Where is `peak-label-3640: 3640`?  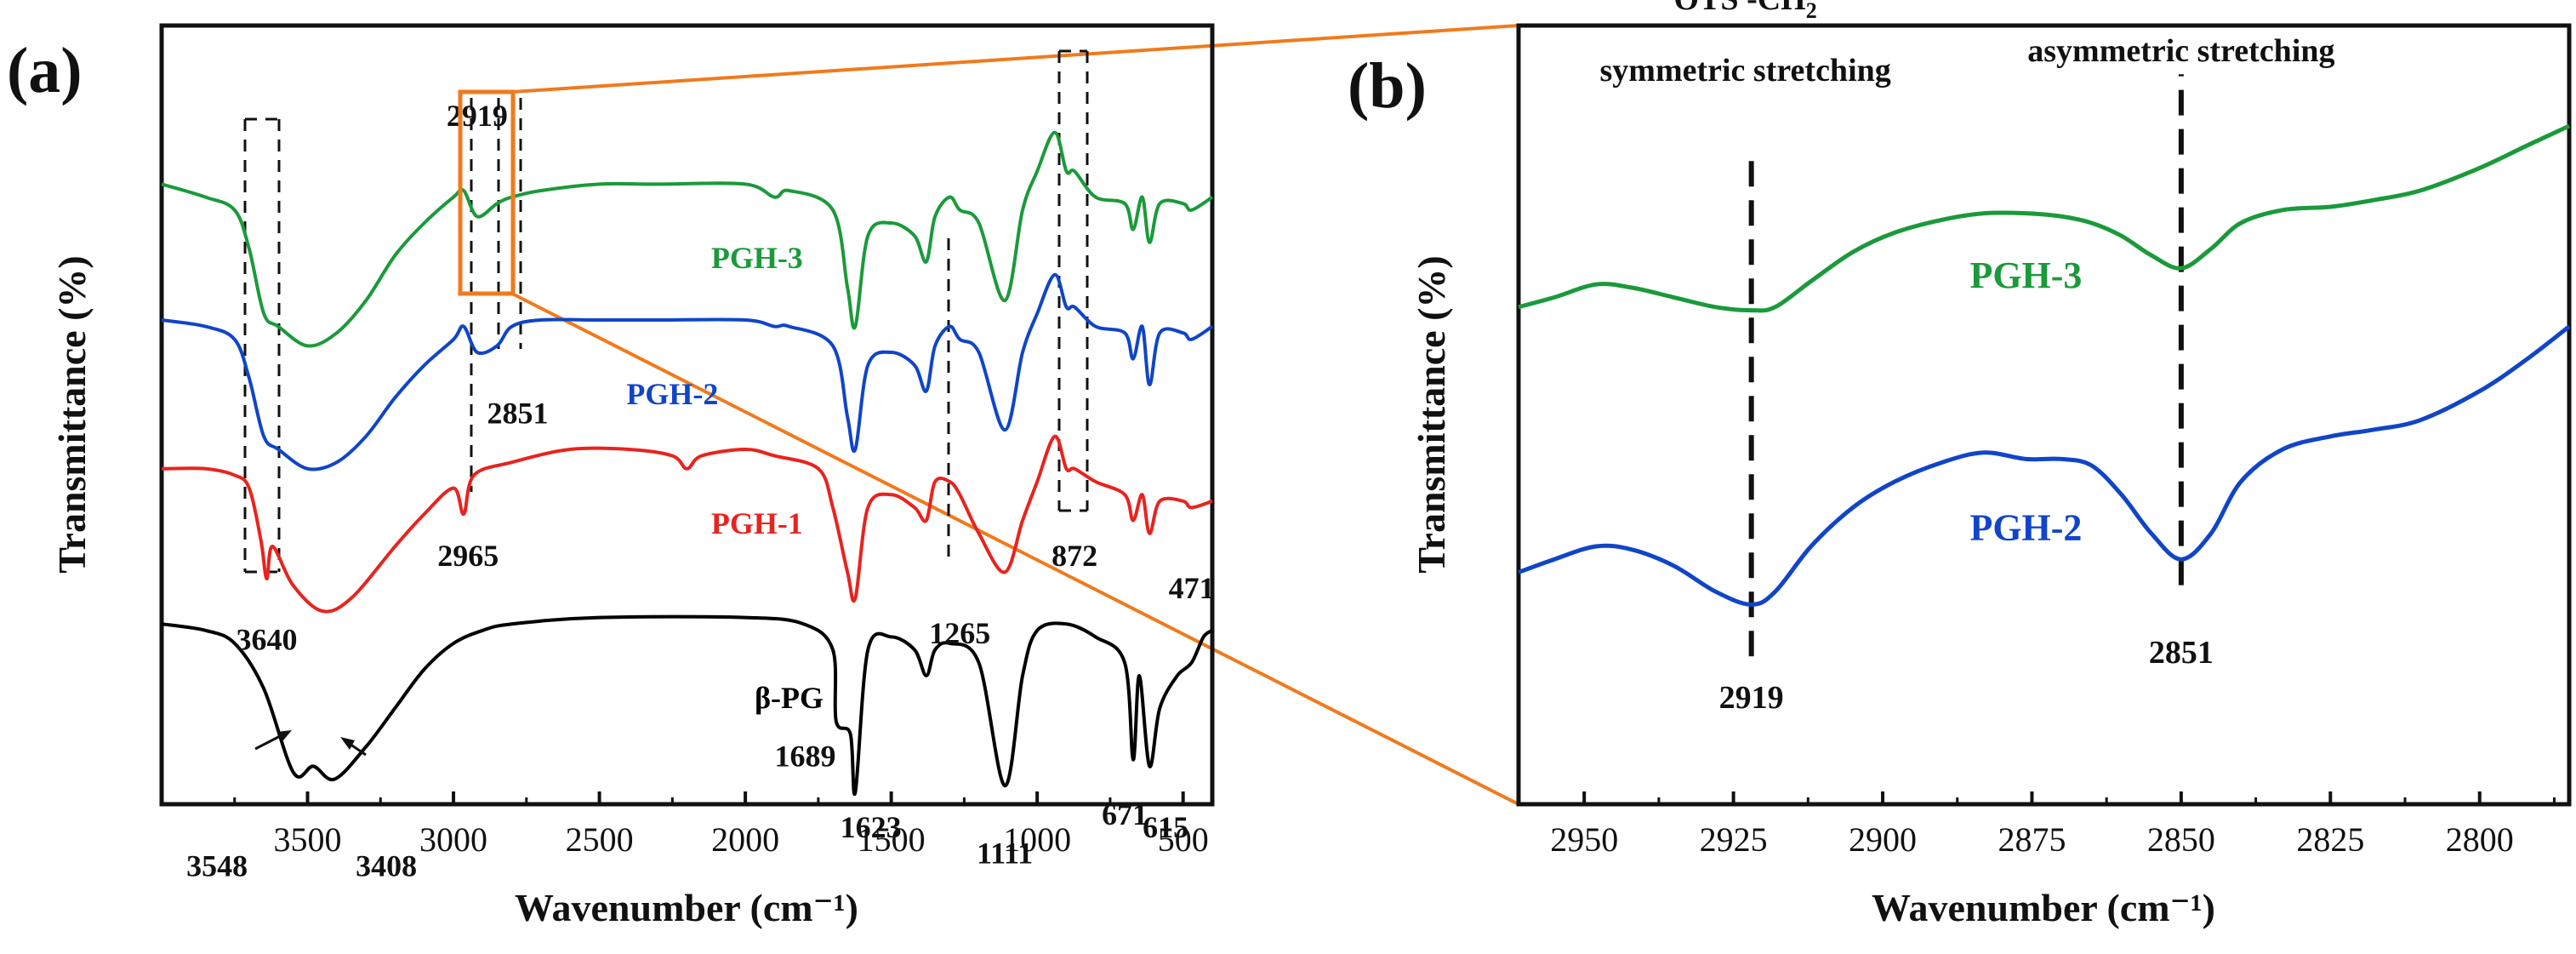 peak-label-3640: 3640 is located at coordinates (268, 640).